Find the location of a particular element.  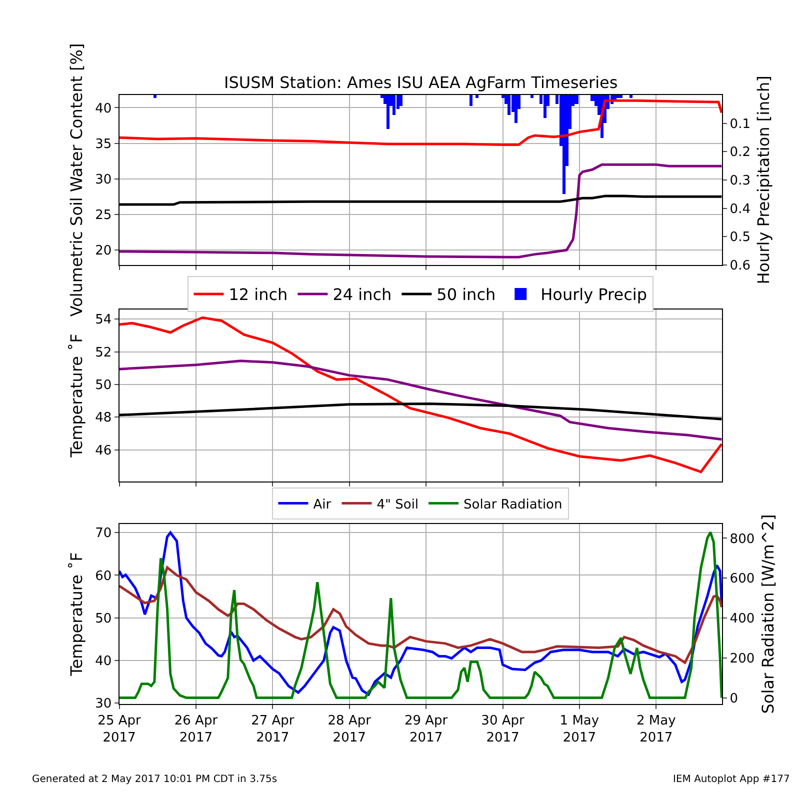

y2-axis-title: Solar Radiation [W/m^2] is located at coordinates (768, 614).